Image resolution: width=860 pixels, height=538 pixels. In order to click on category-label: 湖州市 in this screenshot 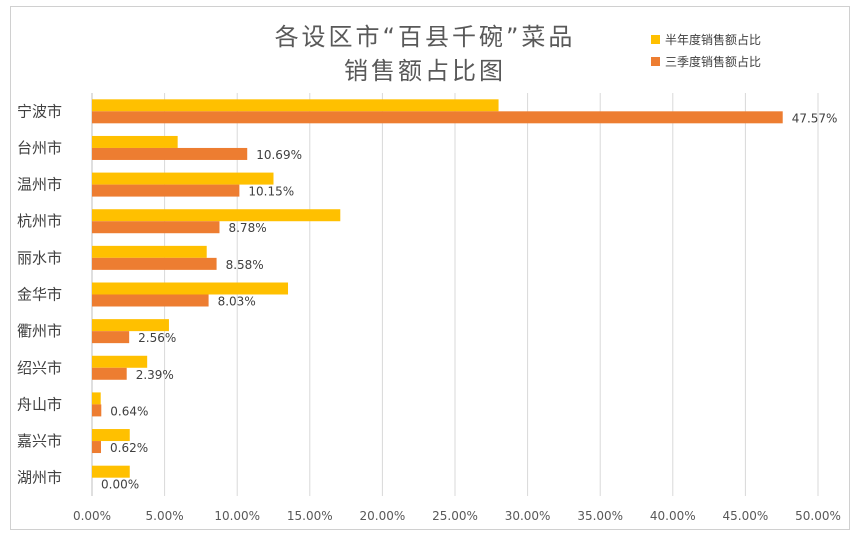, I will do `click(39, 478)`.